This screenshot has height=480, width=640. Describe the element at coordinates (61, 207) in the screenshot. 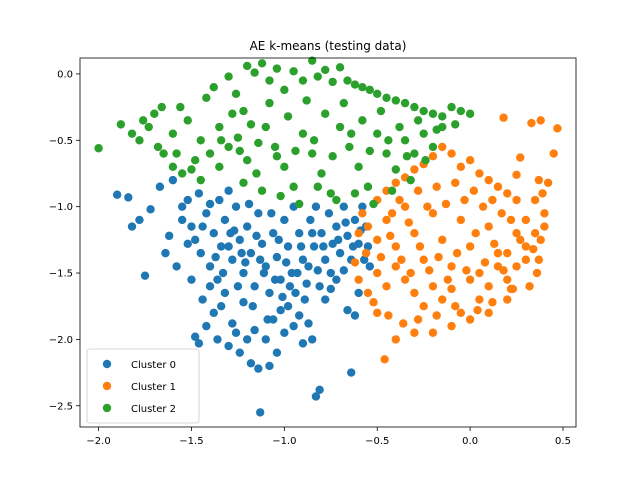

I see `y-tick-label: −1.0` at that location.